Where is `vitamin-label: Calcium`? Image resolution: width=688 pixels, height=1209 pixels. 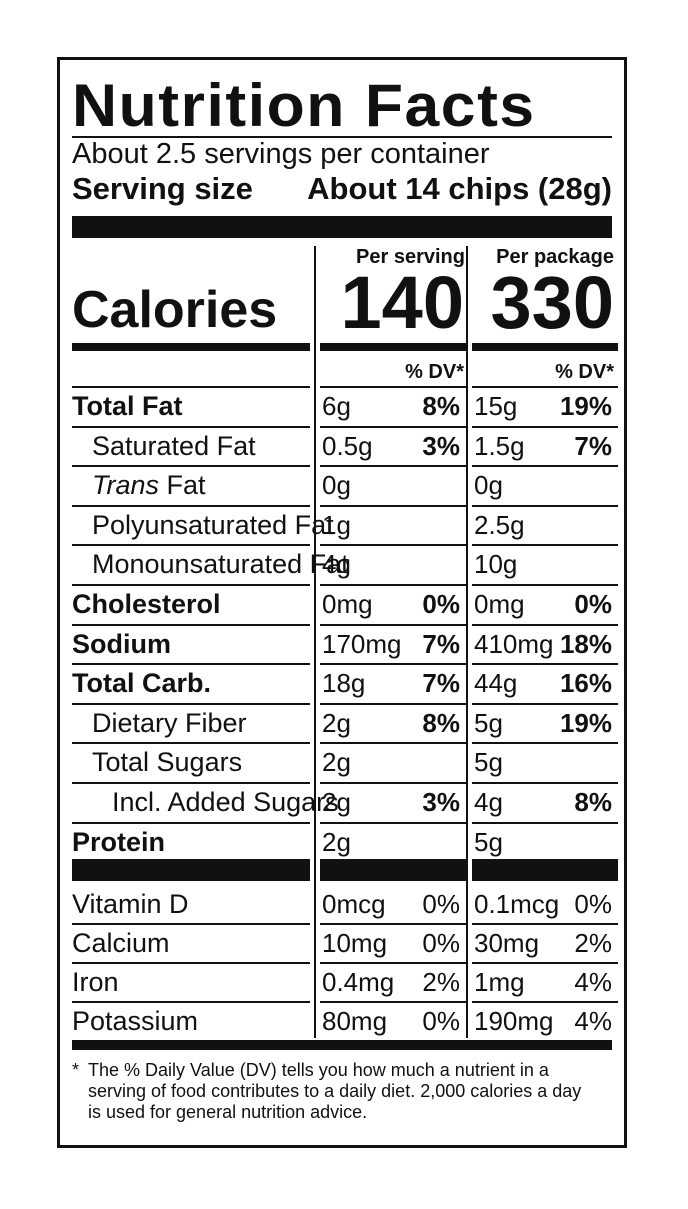
vitamin-label: Calcium is located at coordinates (121, 943).